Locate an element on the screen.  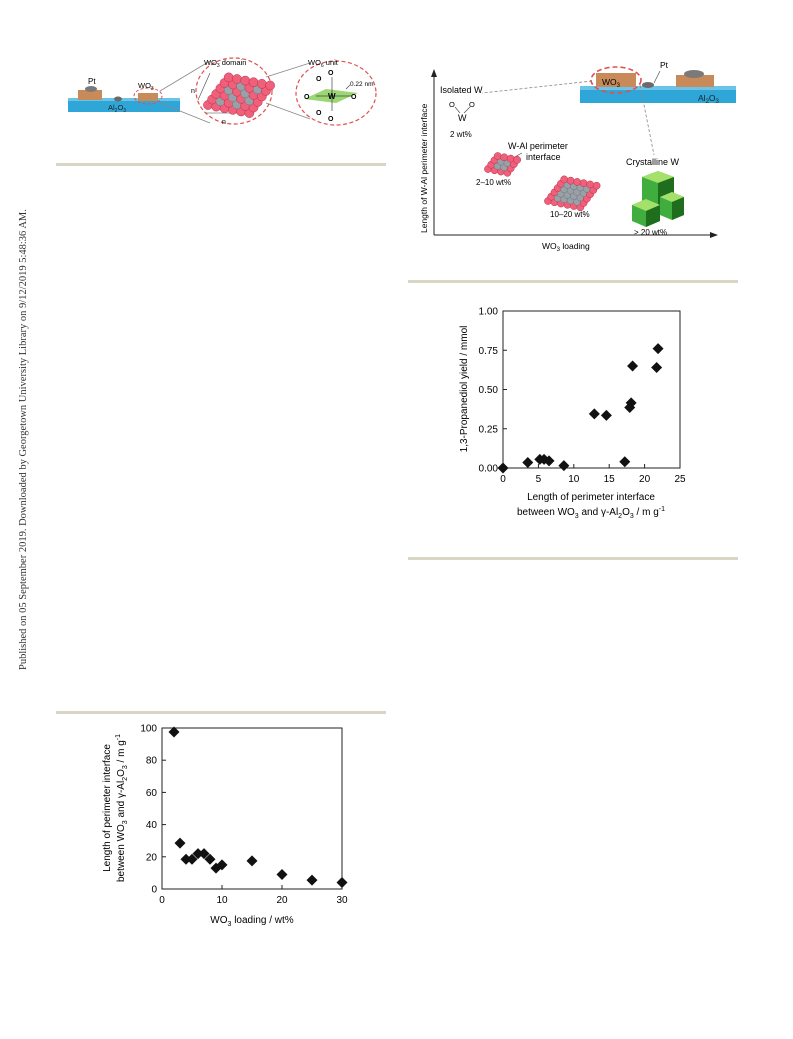
wt-20-label: > 20 wt% is located at coordinates (650, 232).